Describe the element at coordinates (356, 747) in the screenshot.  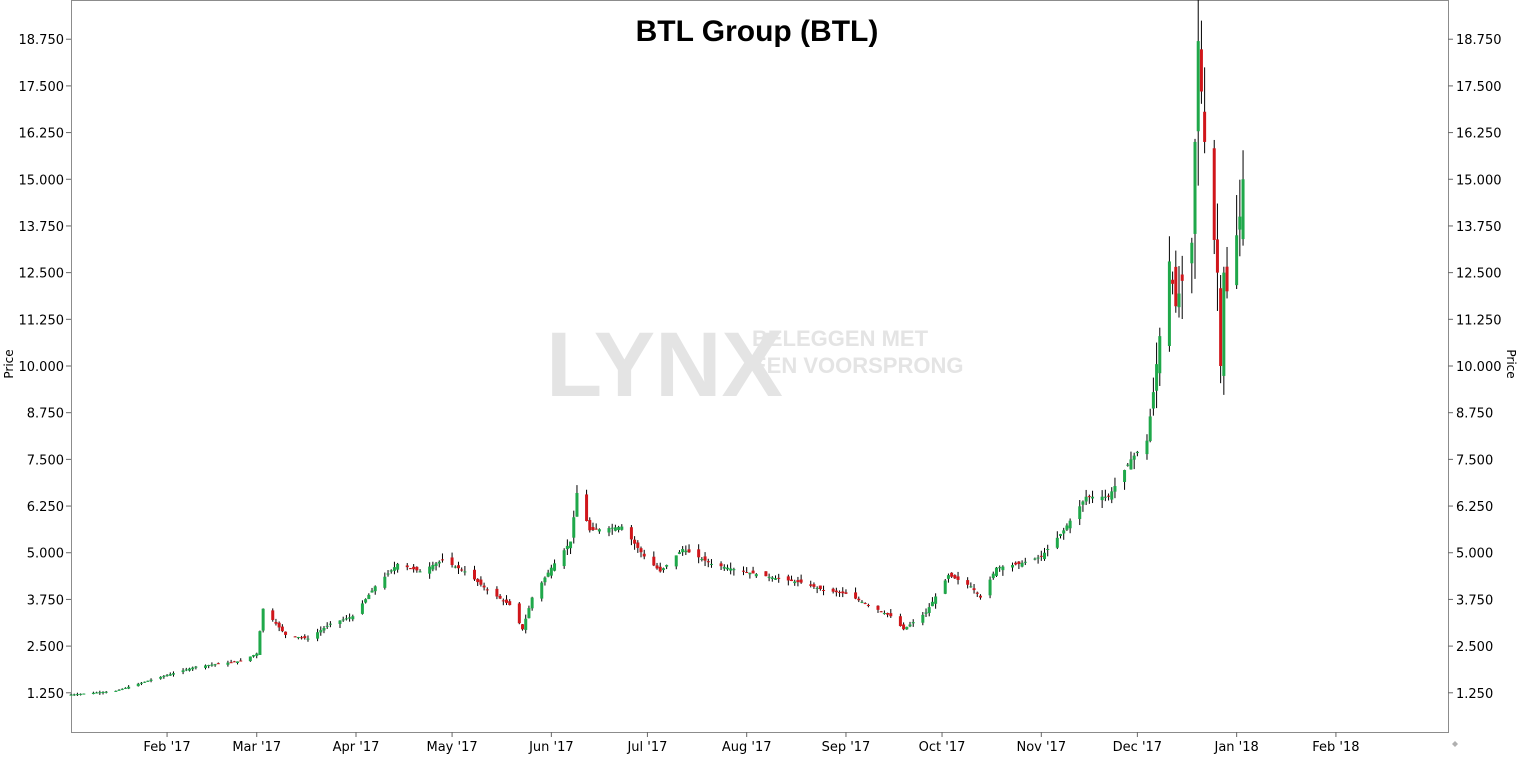
I see `x-tick-label: Apr '17` at that location.